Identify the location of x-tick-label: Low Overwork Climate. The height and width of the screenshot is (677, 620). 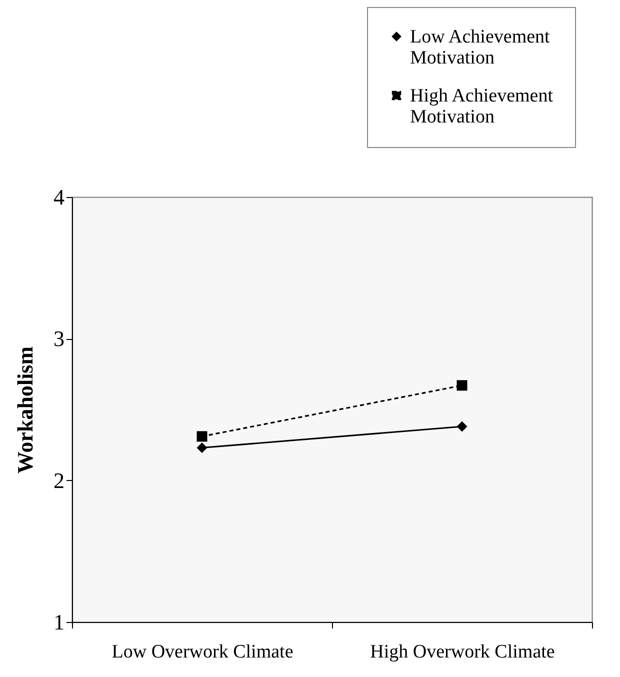
(203, 652).